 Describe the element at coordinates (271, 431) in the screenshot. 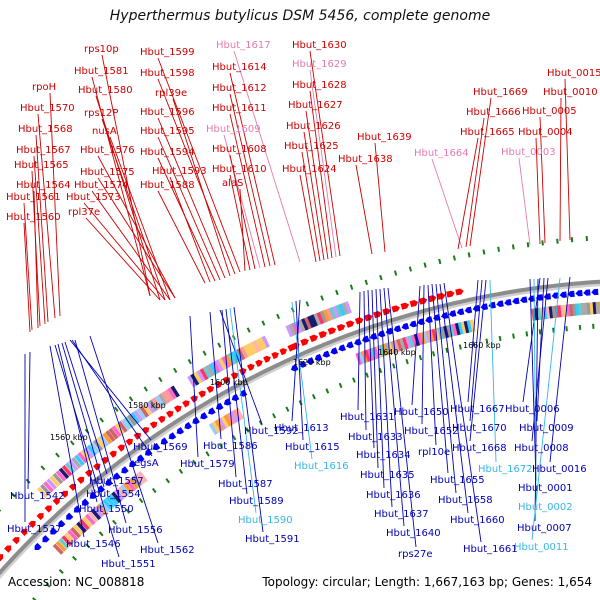

I see `gene-label: Hbut_1592` at that location.